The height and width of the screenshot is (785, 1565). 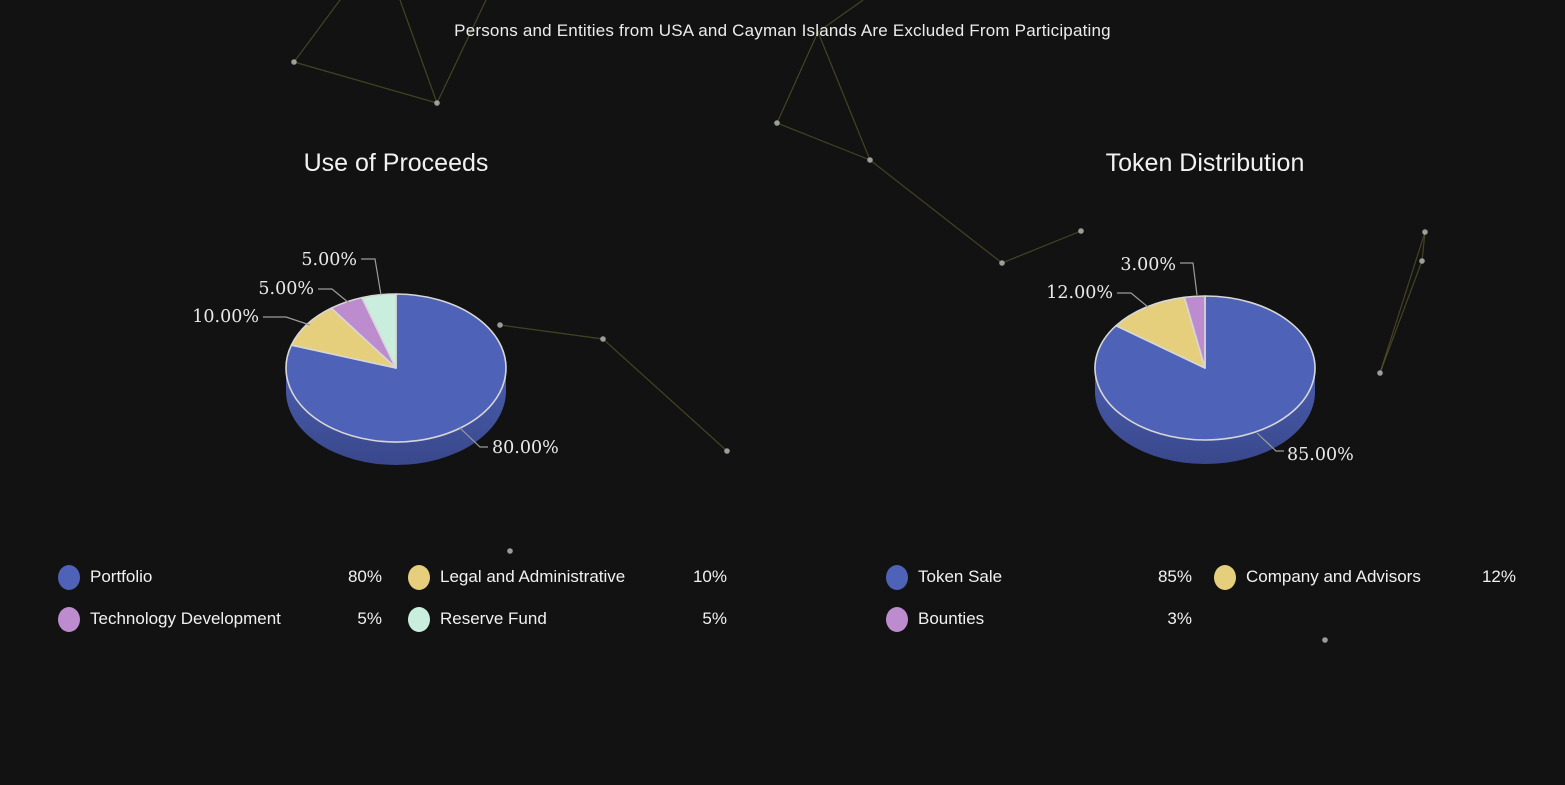 I want to click on pie-slice-reserve-fund, so click(x=379, y=331).